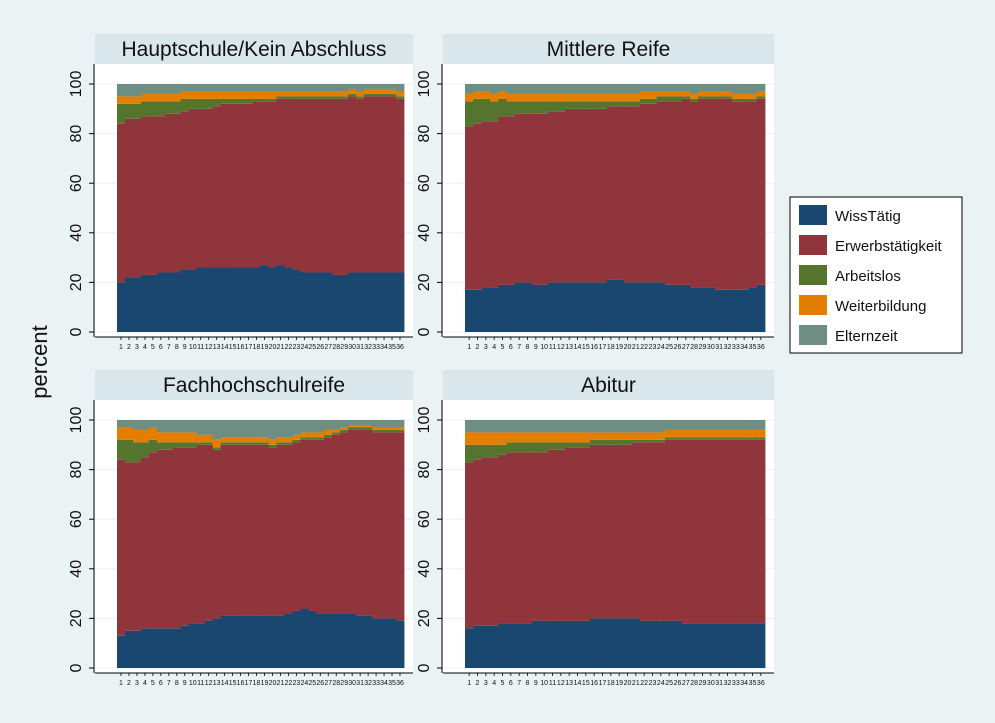  What do you see at coordinates (424, 618) in the screenshot?
I see `y-tick-label: 20` at bounding box center [424, 618].